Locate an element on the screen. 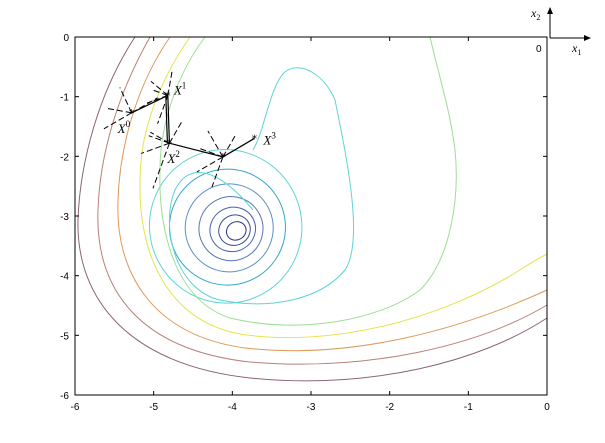 Image resolution: width=605 pixels, height=443 pixels. x-tick-label: -1 is located at coordinates (468, 407).